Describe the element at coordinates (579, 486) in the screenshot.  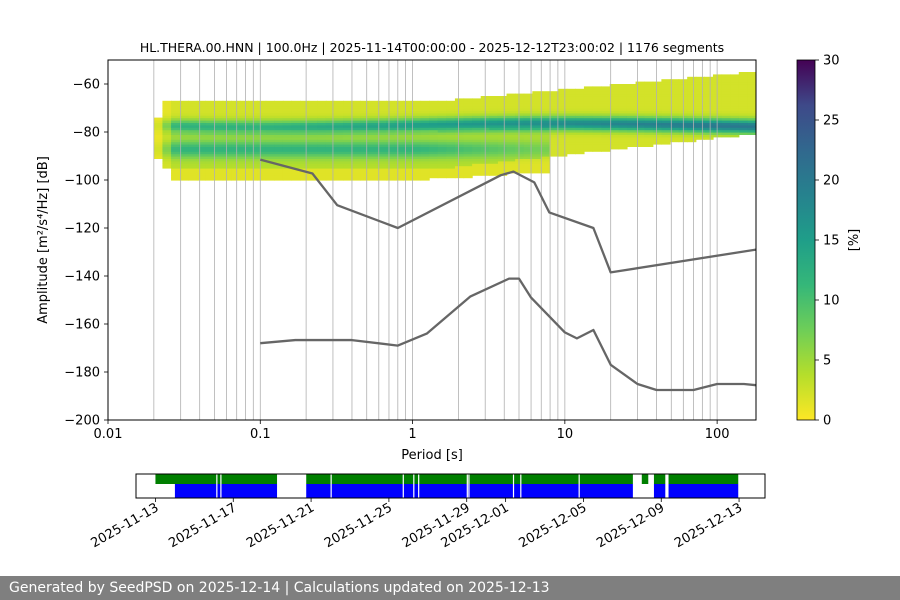
I see `availability-gap` at that location.